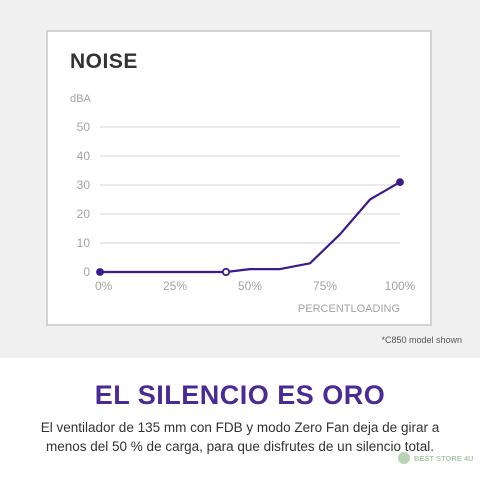 This screenshot has height=480, width=480. I want to click on y-tick-label: 20, so click(84, 214).